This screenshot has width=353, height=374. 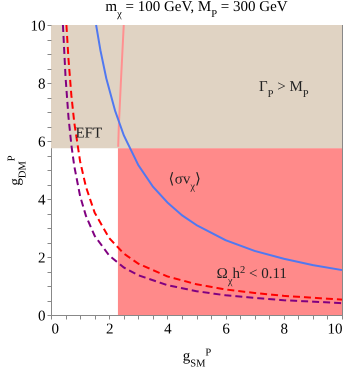 I want to click on x-tick-label: 8, so click(x=284, y=330).